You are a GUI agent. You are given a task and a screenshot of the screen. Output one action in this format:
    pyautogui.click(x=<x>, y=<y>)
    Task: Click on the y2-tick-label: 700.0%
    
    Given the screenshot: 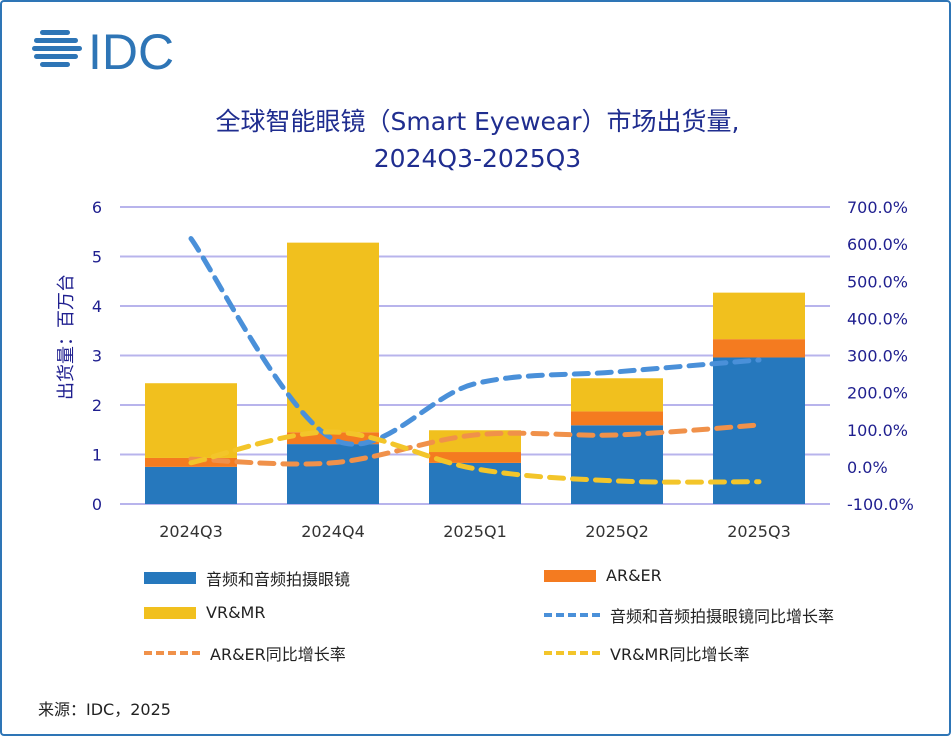 What is the action you would take?
    pyautogui.click(x=877, y=207)
    